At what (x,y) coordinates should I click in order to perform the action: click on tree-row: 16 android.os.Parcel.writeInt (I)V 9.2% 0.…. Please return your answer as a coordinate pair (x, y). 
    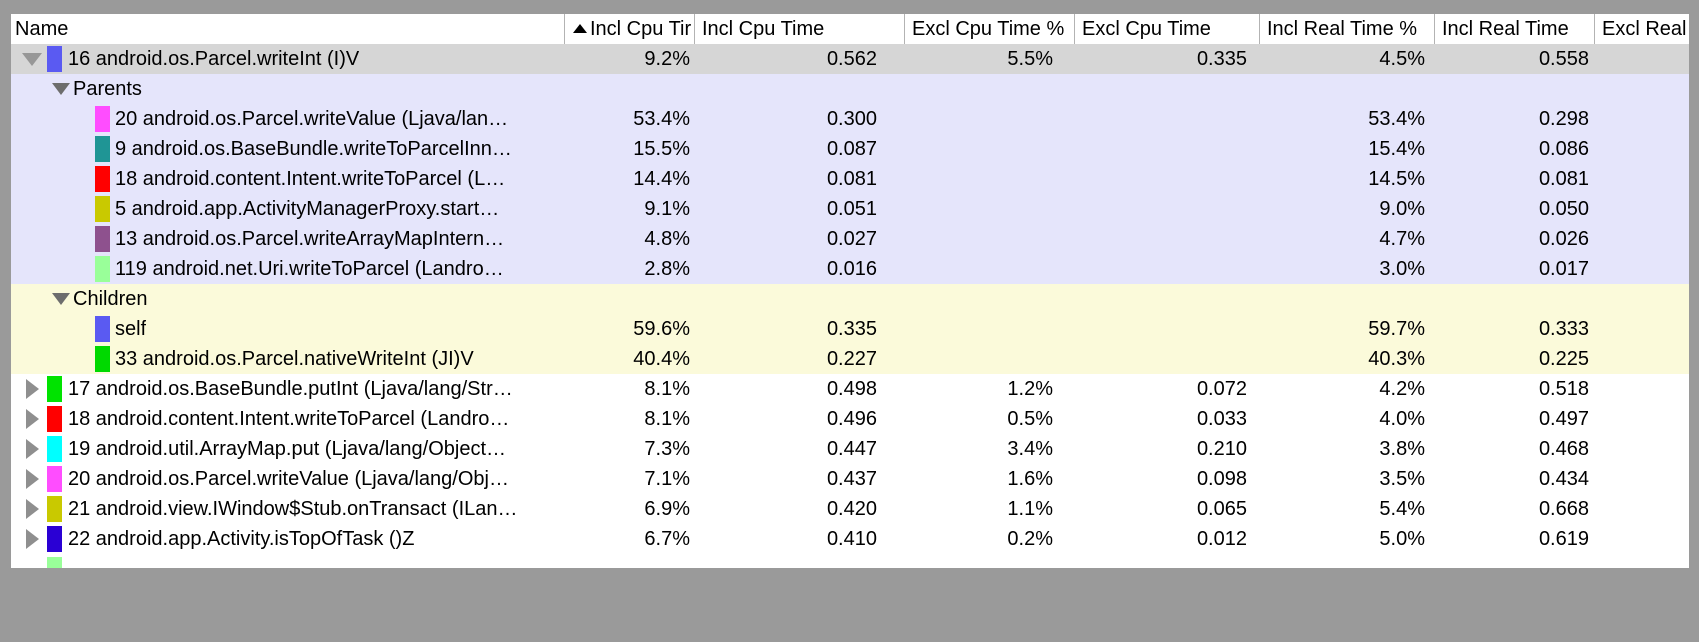
    Looking at the image, I should click on (850, 59).